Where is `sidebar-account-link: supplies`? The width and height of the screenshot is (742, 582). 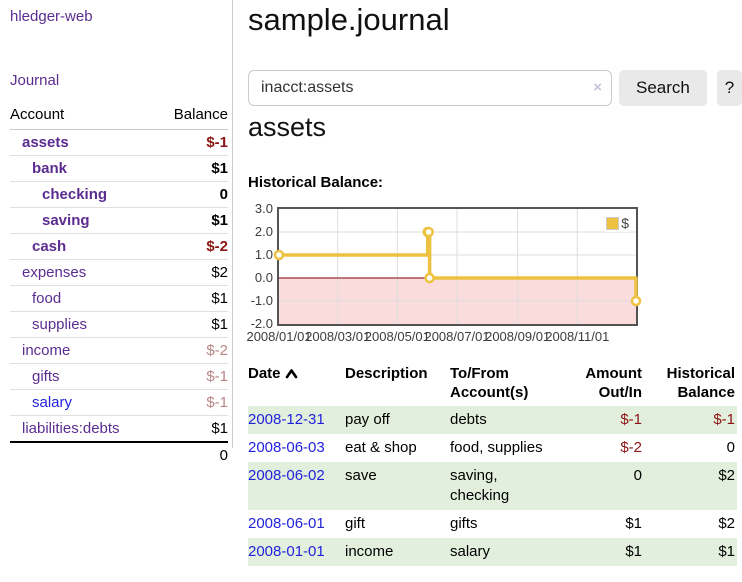 sidebar-account-link: supplies is located at coordinates (60, 324).